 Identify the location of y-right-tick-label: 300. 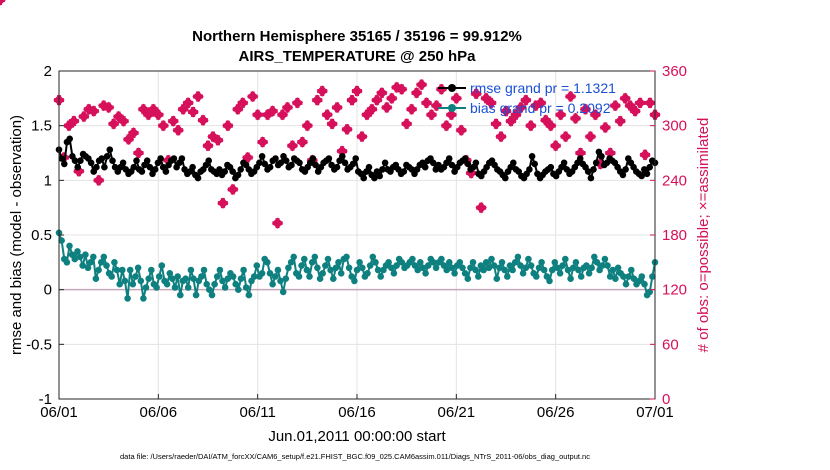
(674, 126).